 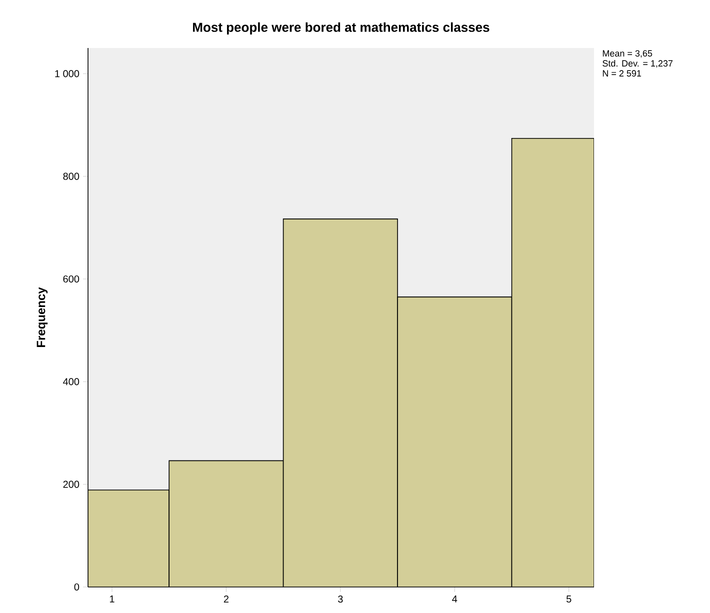 What do you see at coordinates (637, 64) in the screenshot?
I see `text: Std. Dev. = 1,237` at bounding box center [637, 64].